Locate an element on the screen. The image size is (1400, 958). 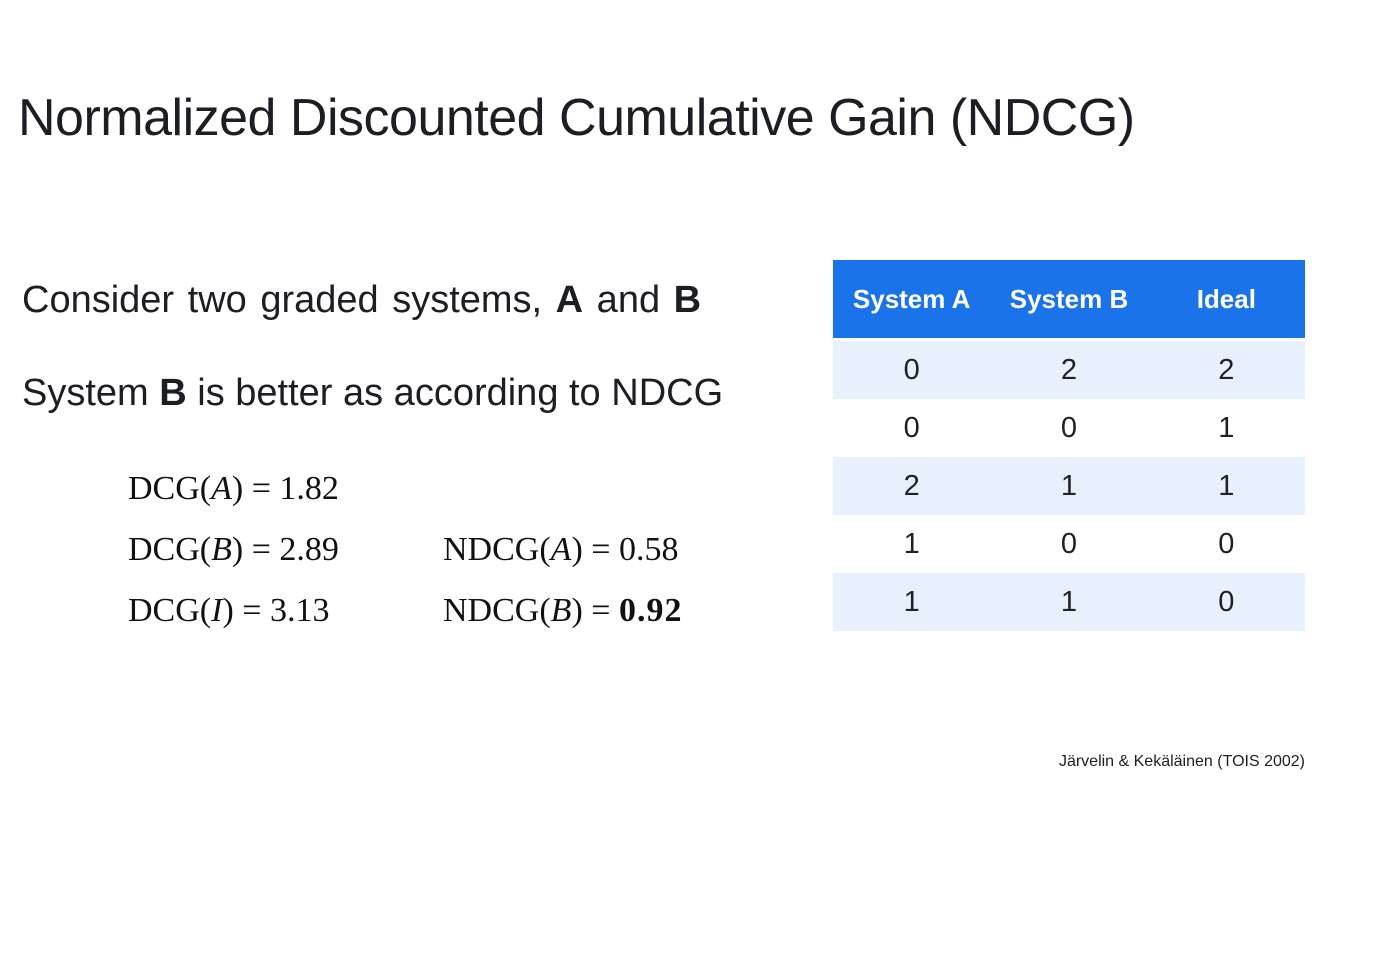
table-row: 1 0 0 is located at coordinates (1069, 544).